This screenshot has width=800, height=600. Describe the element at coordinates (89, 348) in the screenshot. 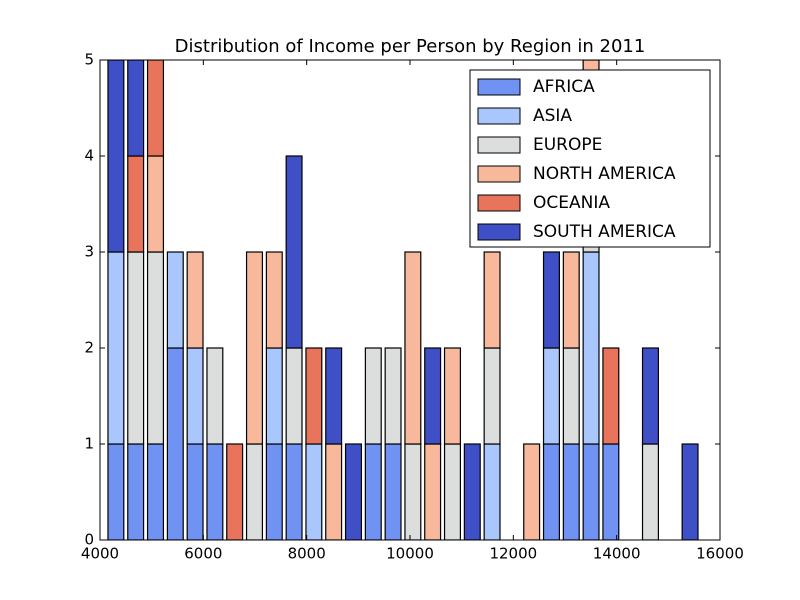

I see `y-tick-label: 2` at that location.